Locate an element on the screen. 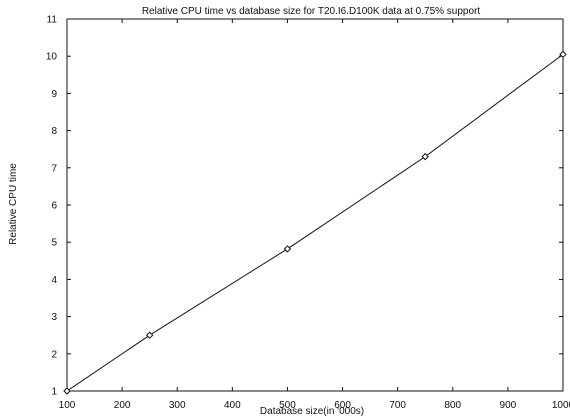 This screenshot has width=570, height=417. x-tick-label: 600 is located at coordinates (342, 405).